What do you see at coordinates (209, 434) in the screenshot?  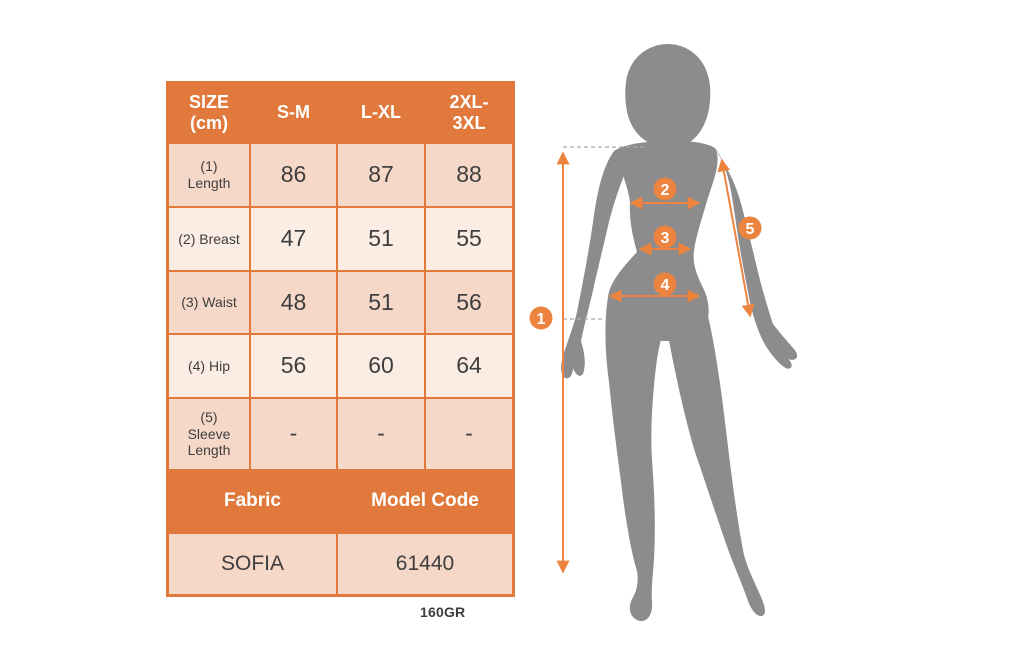 I see `row-sleeve-label: (5) Sleeve Length` at bounding box center [209, 434].